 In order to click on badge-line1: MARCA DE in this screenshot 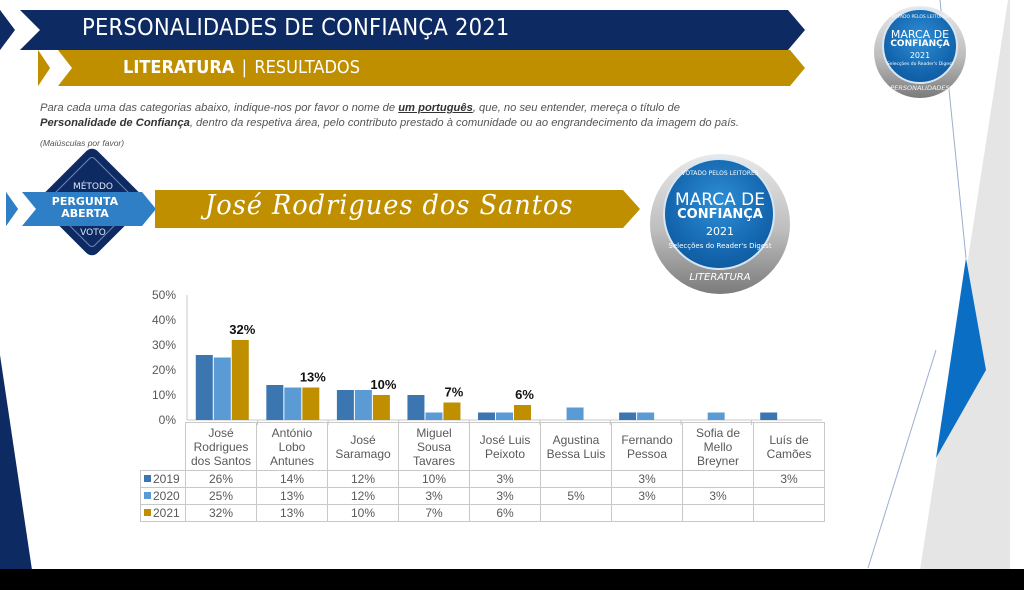, I will do `click(720, 200)`.